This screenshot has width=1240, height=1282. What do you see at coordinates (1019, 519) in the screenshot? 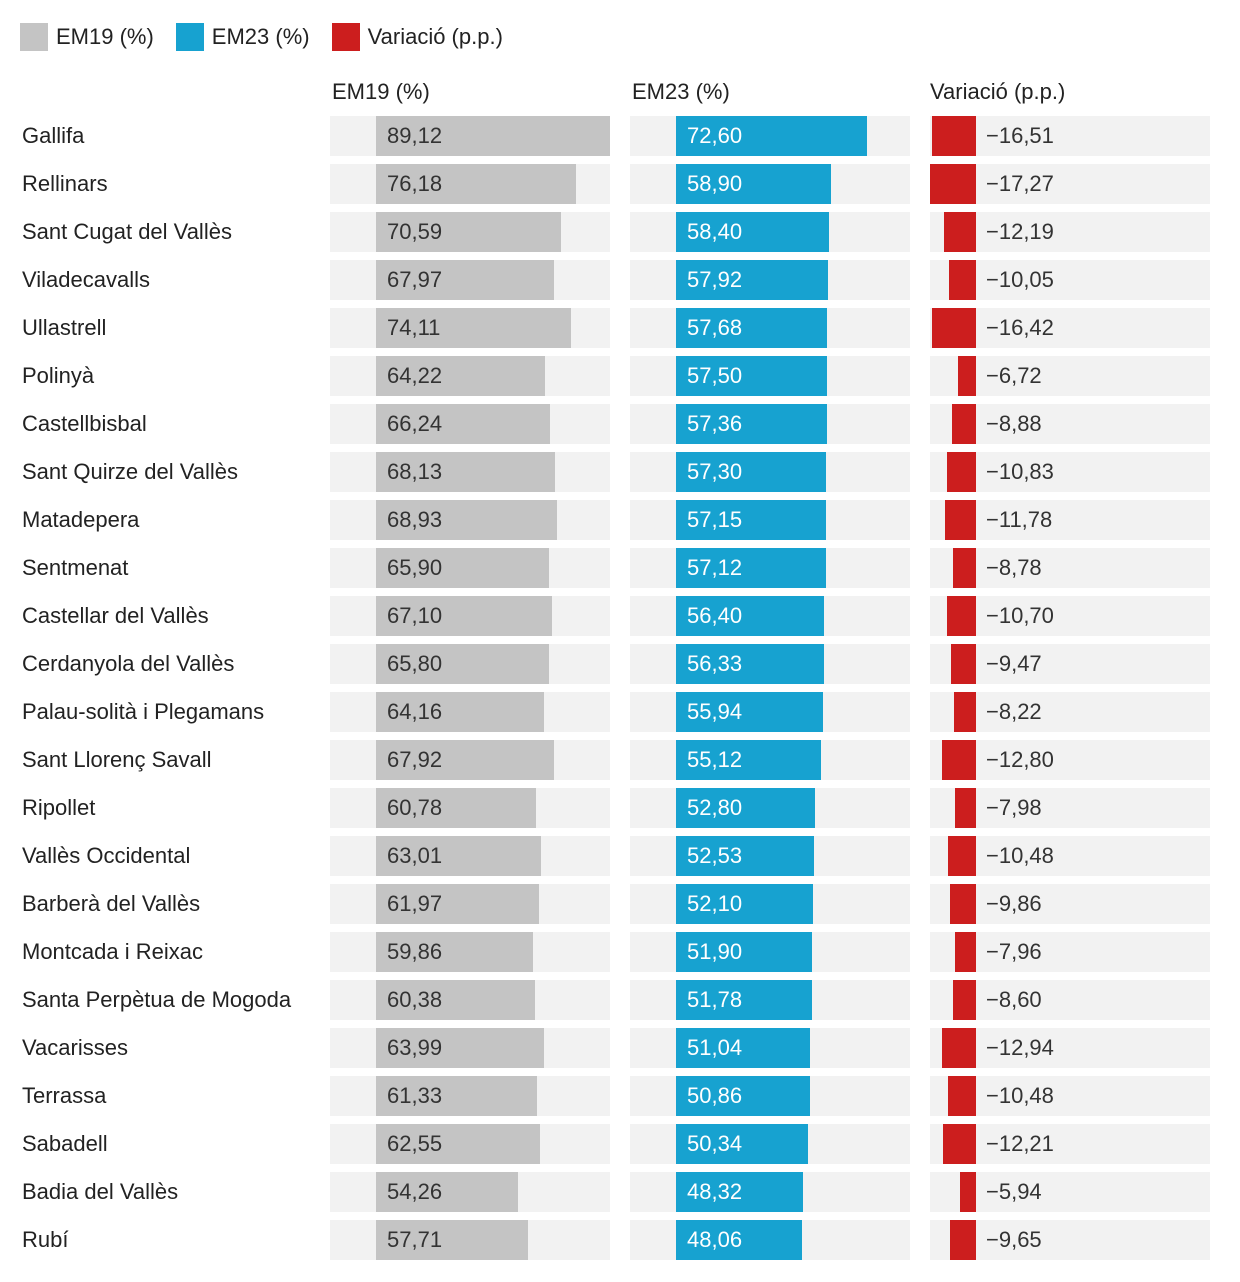
I see `value-label-variacio: −11,78` at bounding box center [1019, 519].